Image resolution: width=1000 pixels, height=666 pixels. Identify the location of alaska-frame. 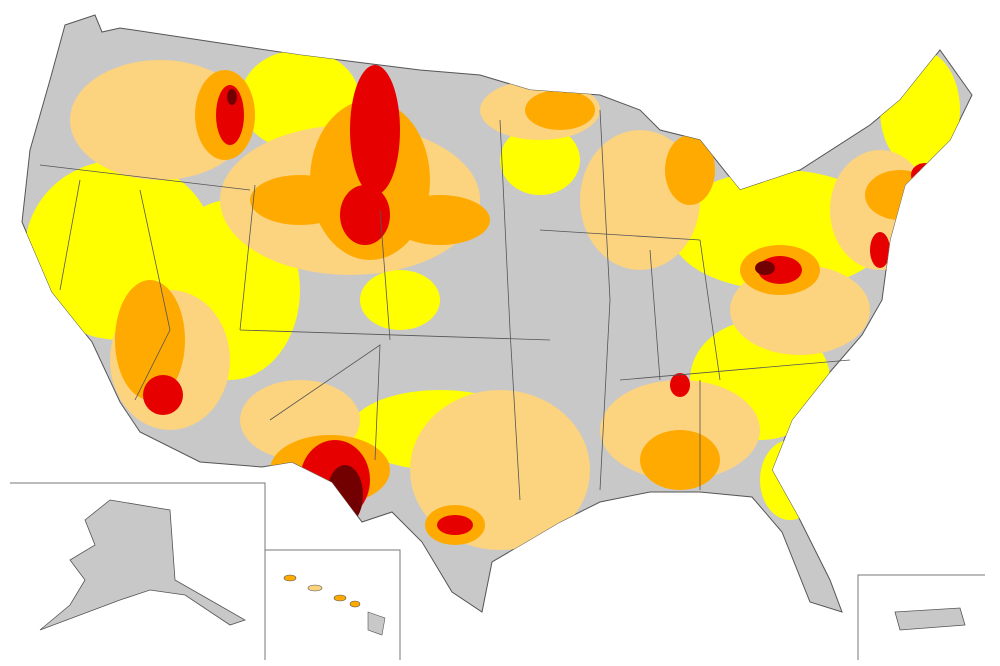
(138, 571).